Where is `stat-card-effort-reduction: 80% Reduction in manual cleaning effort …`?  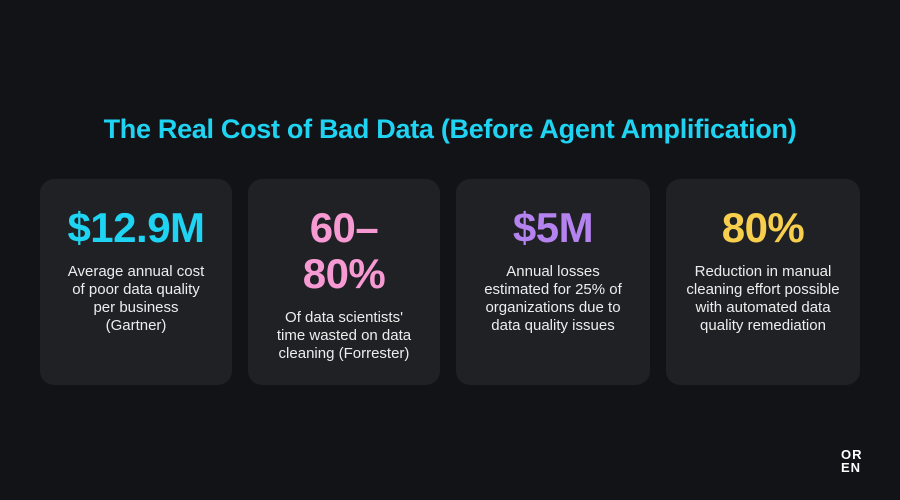 stat-card-effort-reduction: 80% Reduction in manual cleaning effort … is located at coordinates (763, 282).